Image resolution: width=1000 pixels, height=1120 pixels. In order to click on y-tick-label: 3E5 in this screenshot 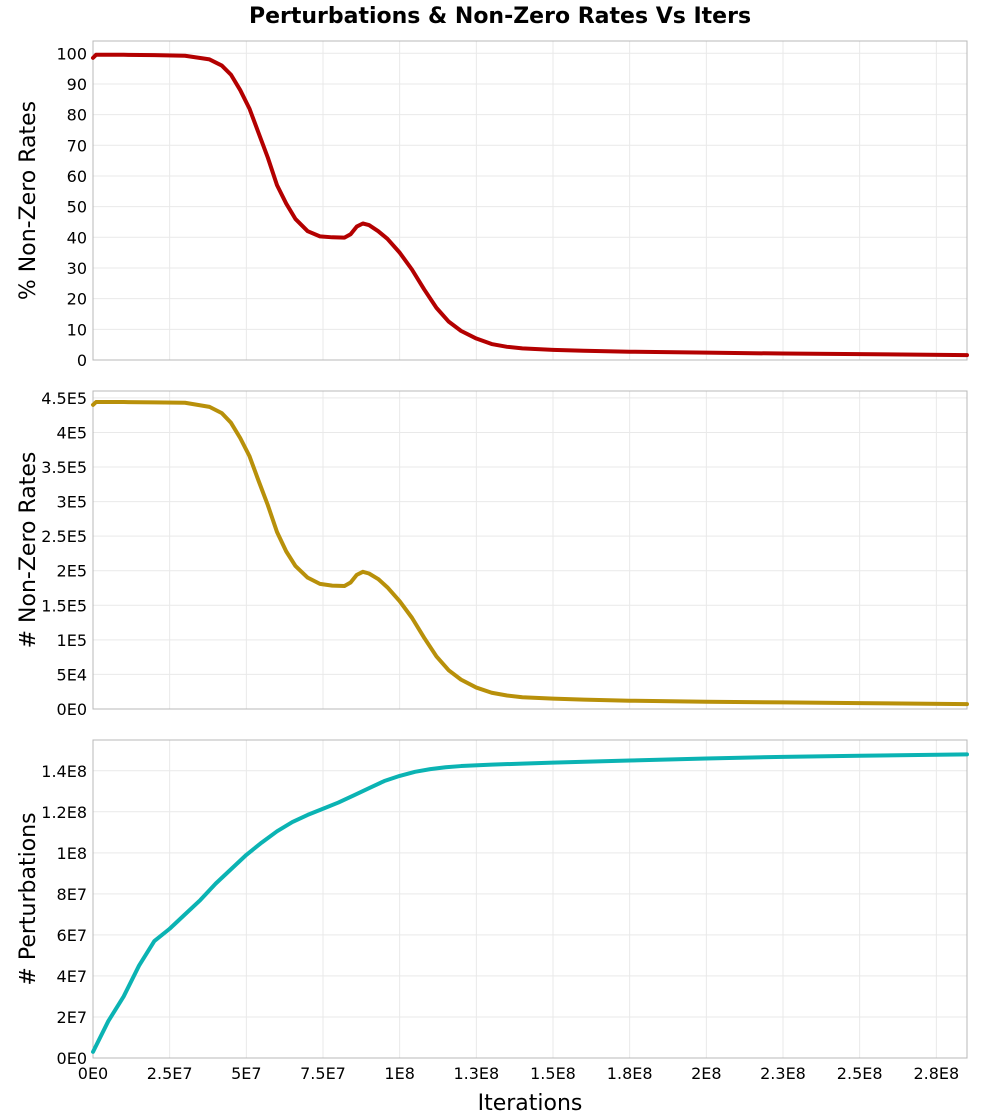, I will do `click(72, 502)`.